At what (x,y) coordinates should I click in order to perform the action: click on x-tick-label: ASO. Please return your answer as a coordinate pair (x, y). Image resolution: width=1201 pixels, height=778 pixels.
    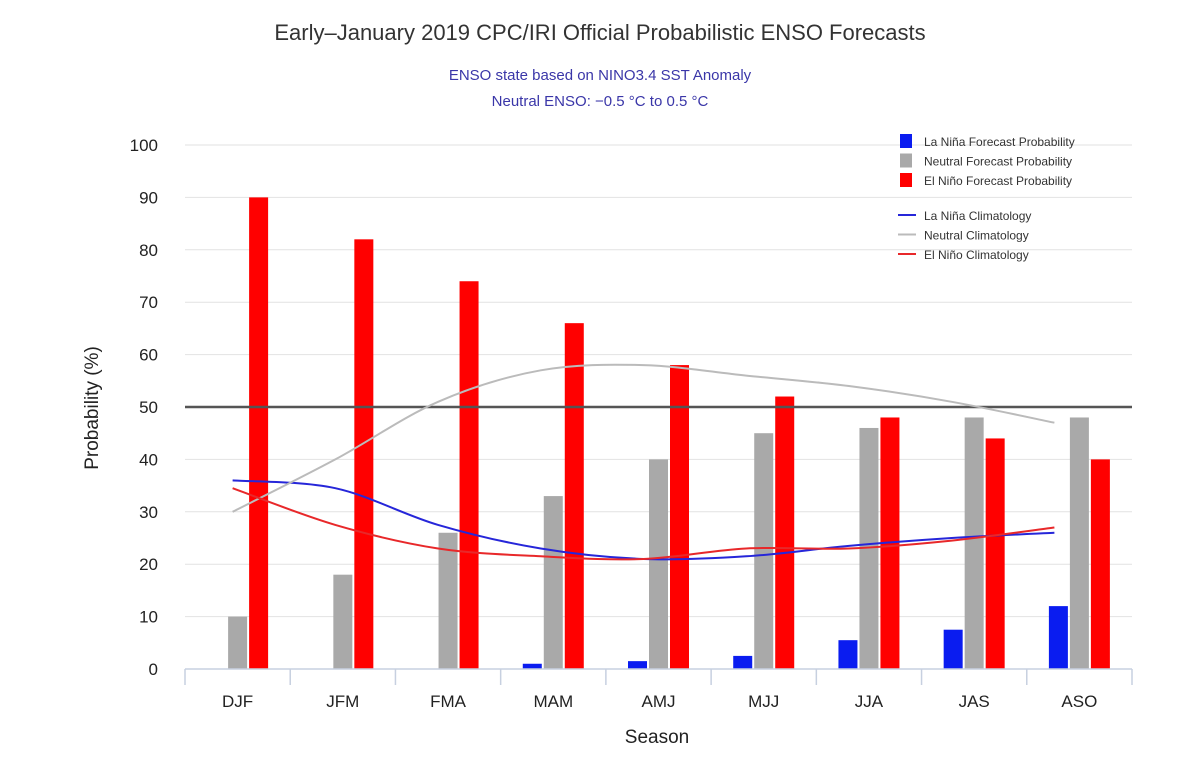
    Looking at the image, I should click on (1079, 701).